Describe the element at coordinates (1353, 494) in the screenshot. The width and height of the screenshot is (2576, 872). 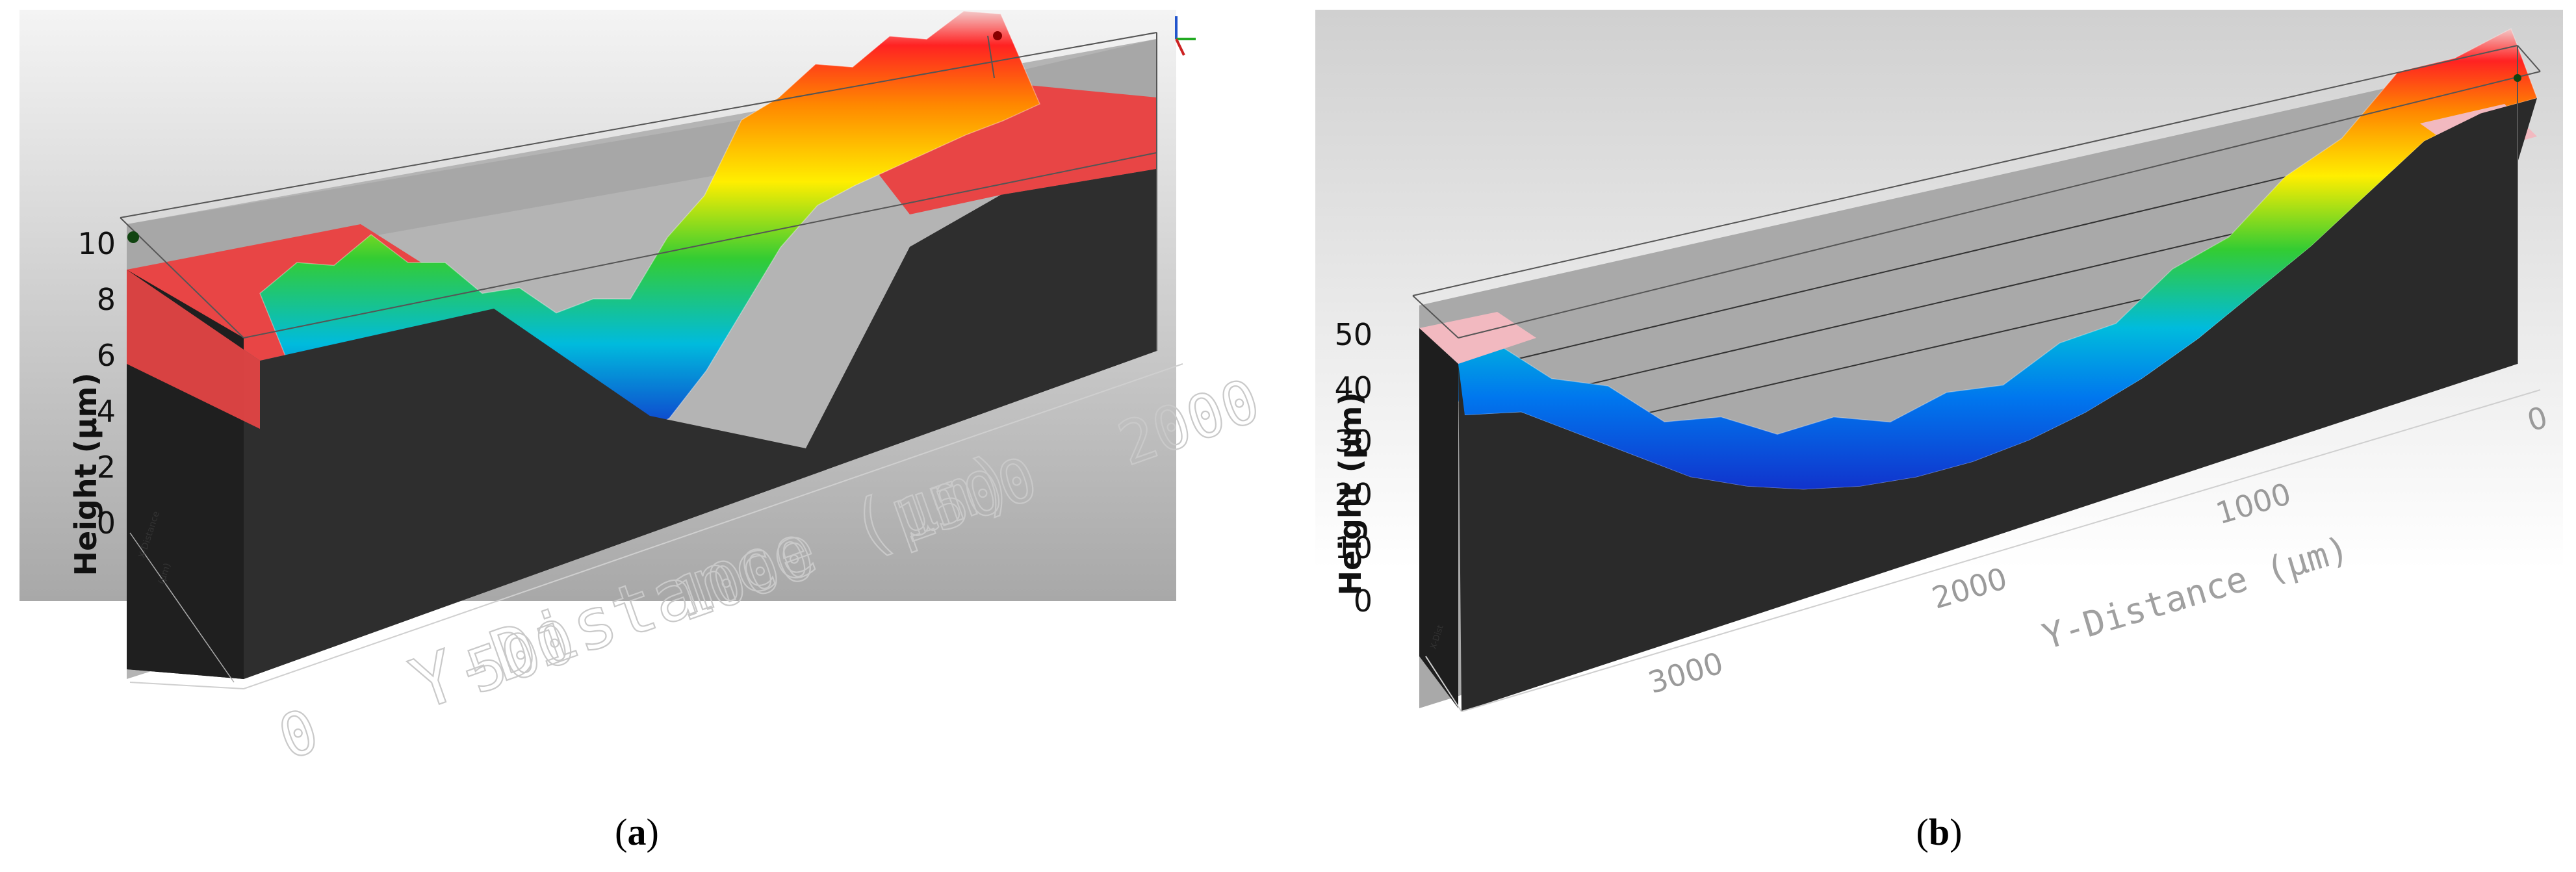
I see `y-tick-label: 20` at that location.